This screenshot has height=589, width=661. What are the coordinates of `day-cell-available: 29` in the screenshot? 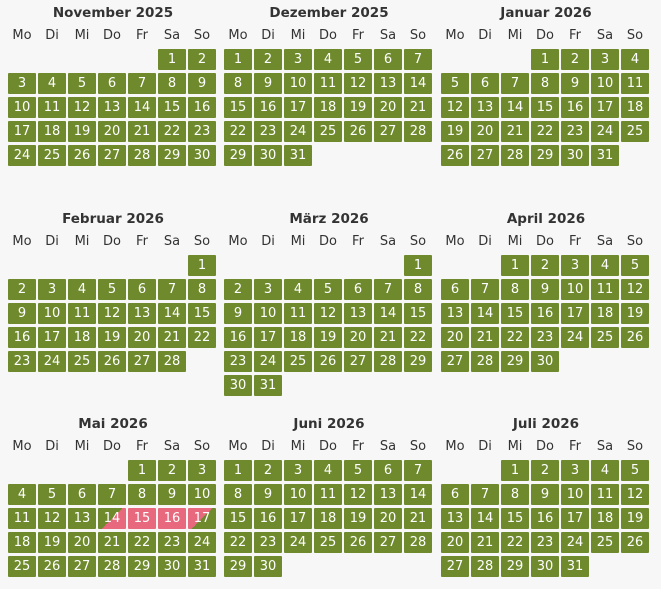 It's located at (238, 566).